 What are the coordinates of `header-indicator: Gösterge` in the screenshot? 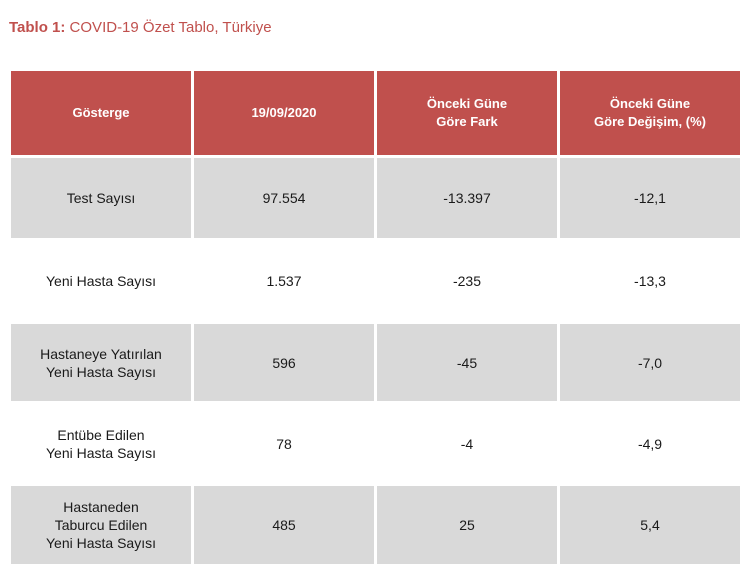 It's located at (101, 113).